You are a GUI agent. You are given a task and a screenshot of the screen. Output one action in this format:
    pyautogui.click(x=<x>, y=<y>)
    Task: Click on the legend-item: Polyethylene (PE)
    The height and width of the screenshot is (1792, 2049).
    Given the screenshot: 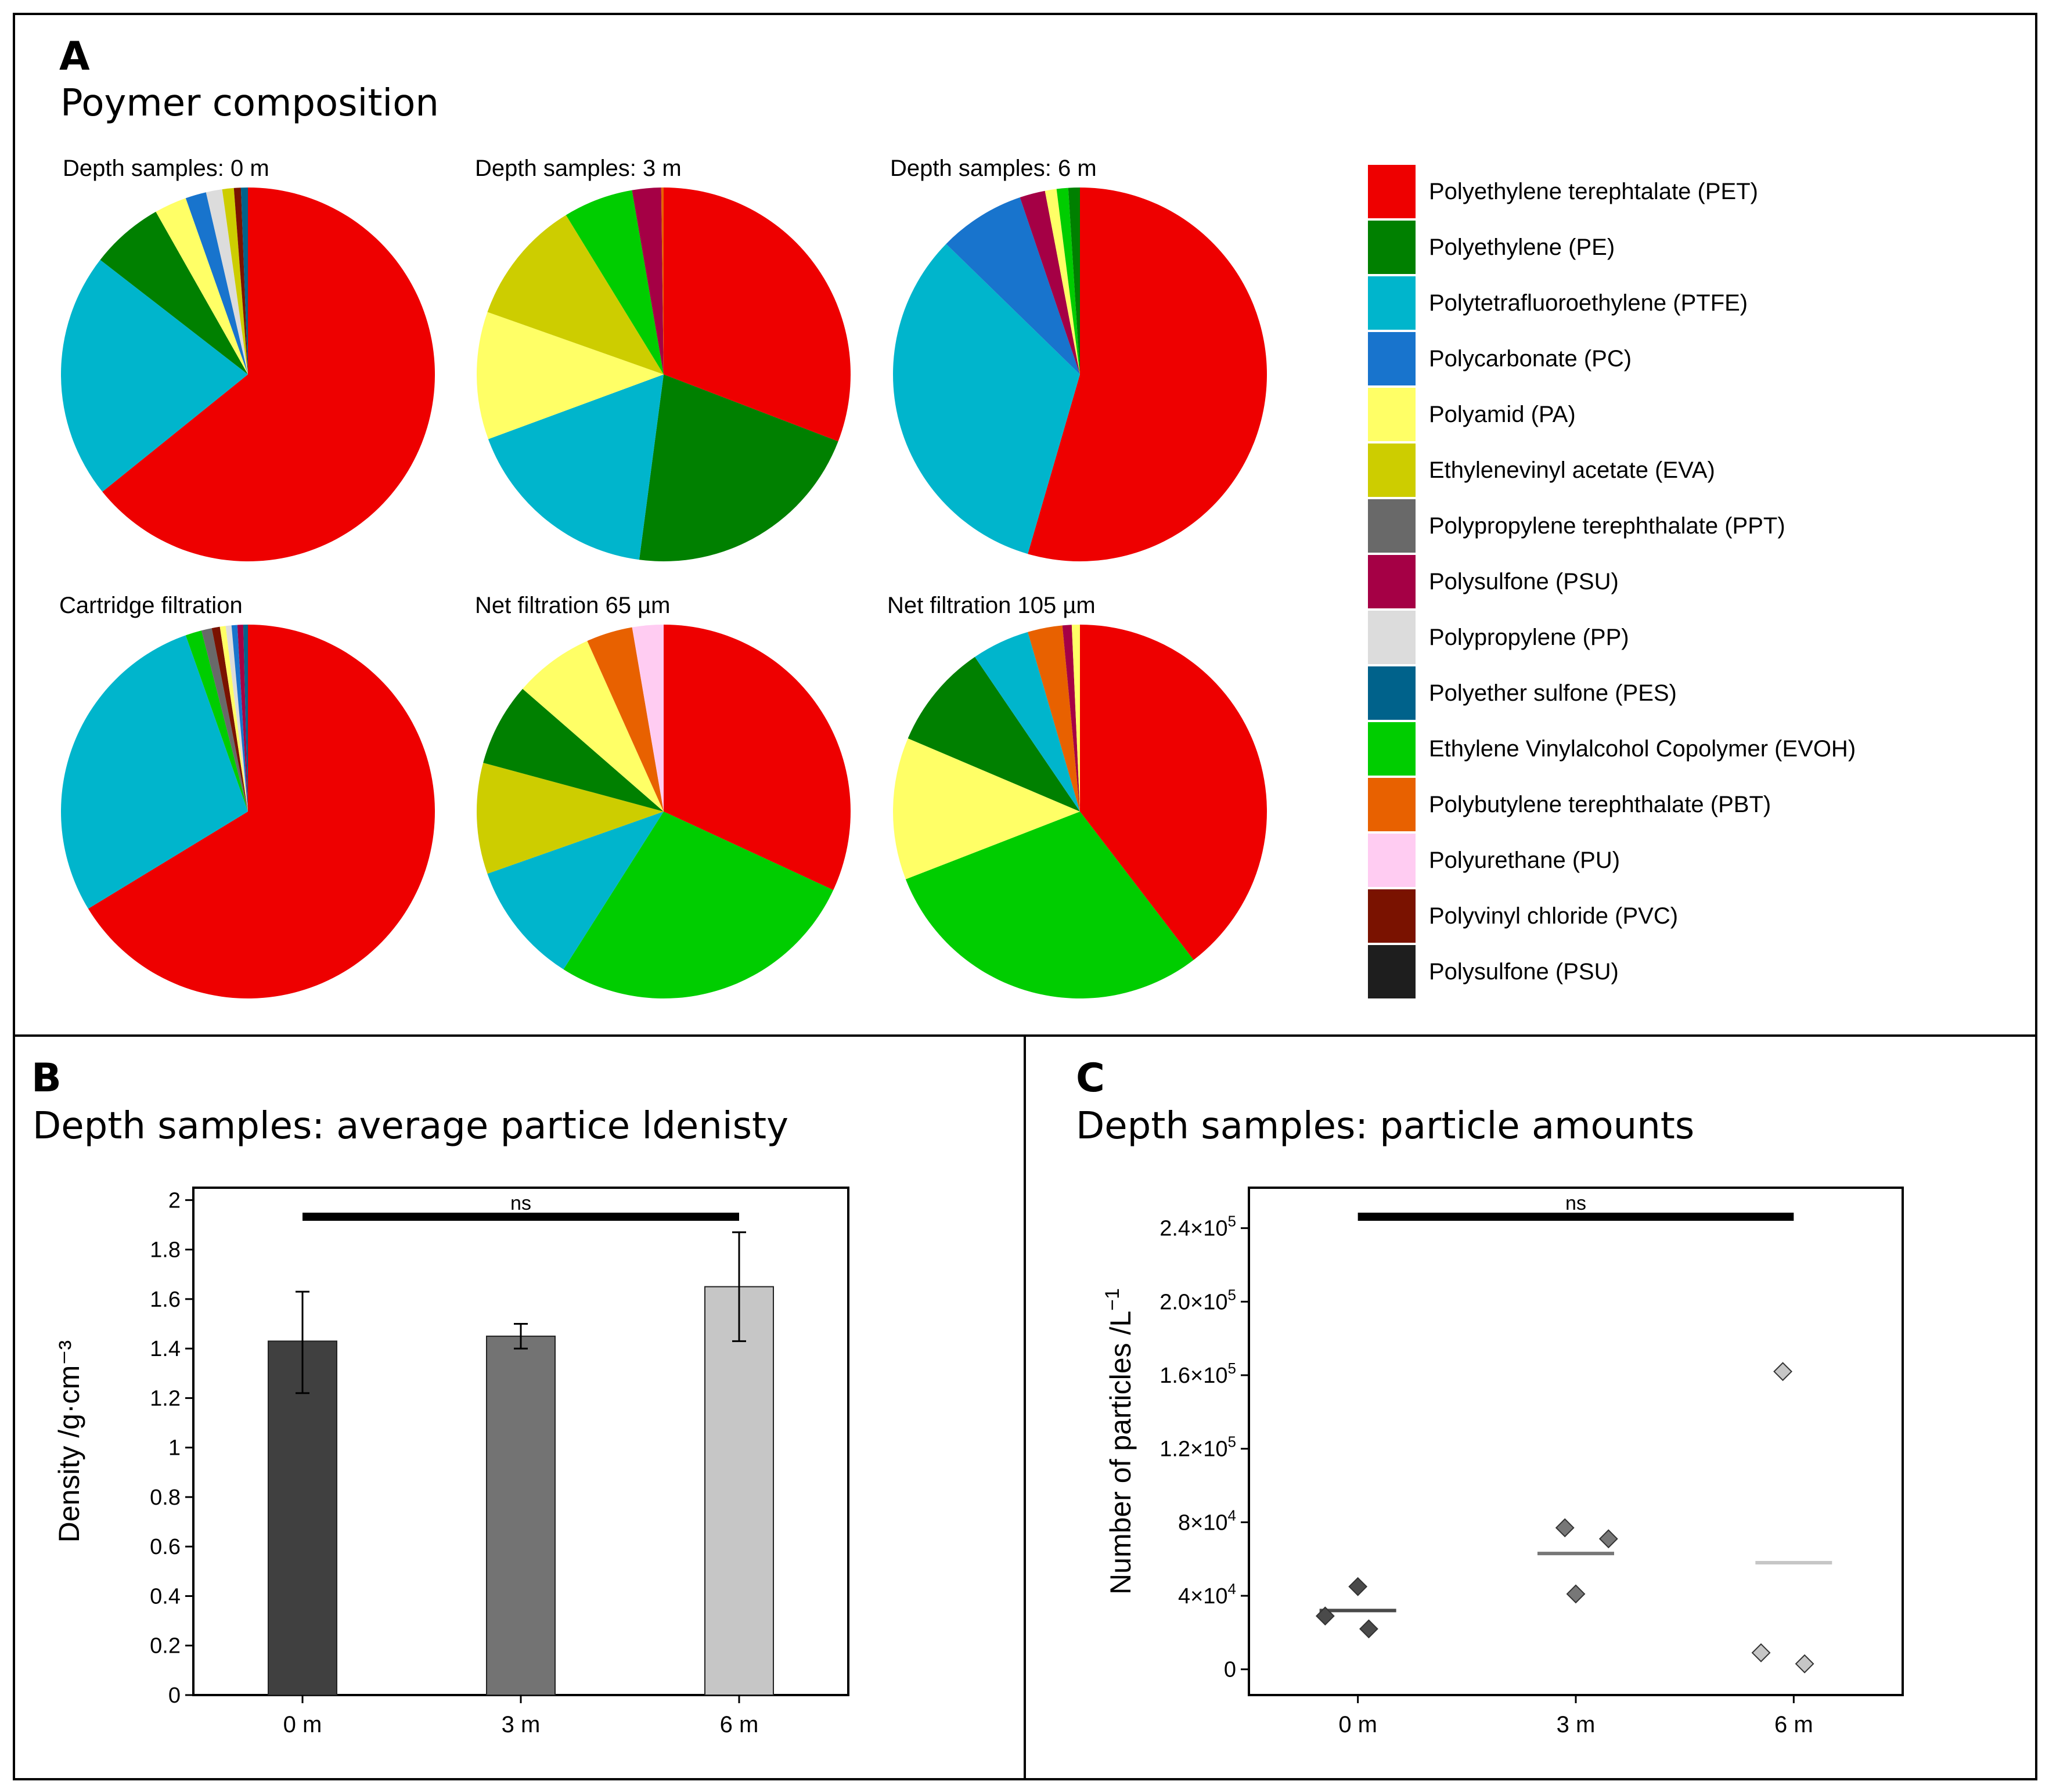 What is the action you would take?
    pyautogui.click(x=1688, y=248)
    